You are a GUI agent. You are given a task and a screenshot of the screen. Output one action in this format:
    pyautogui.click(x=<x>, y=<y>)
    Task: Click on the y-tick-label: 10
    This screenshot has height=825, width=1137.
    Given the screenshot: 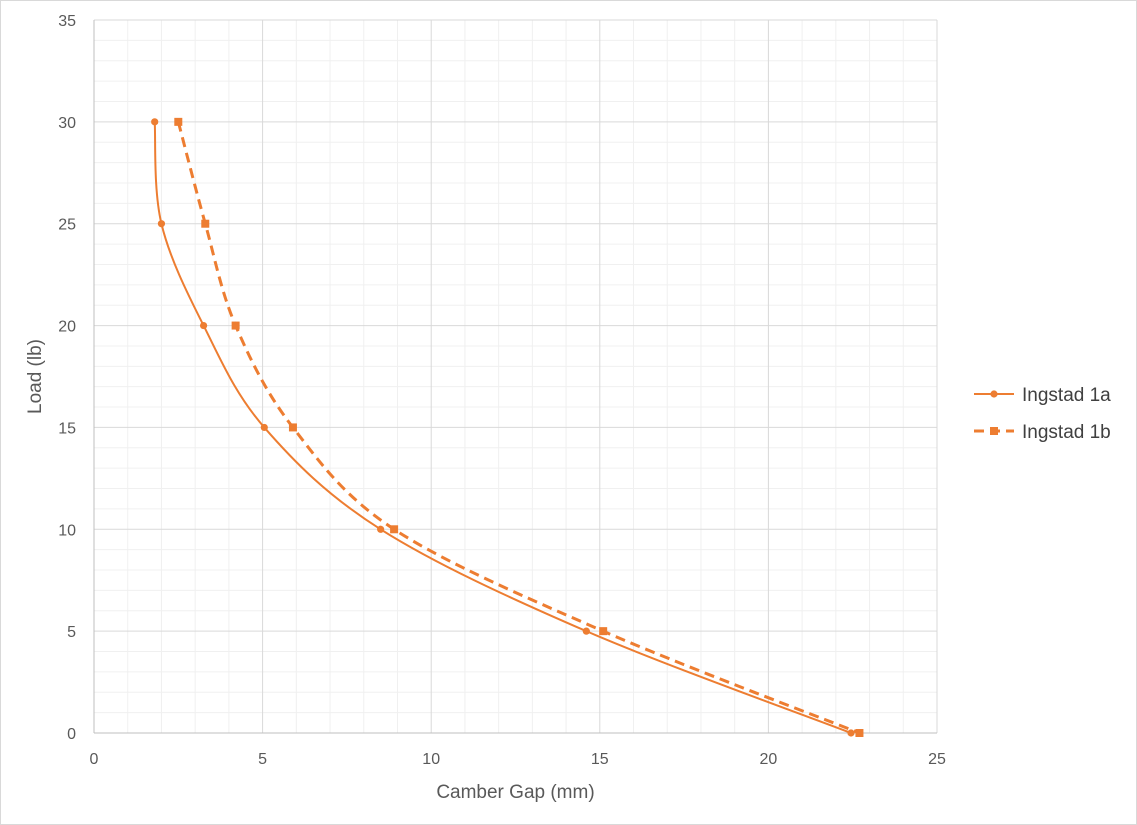 What is the action you would take?
    pyautogui.click(x=67, y=530)
    